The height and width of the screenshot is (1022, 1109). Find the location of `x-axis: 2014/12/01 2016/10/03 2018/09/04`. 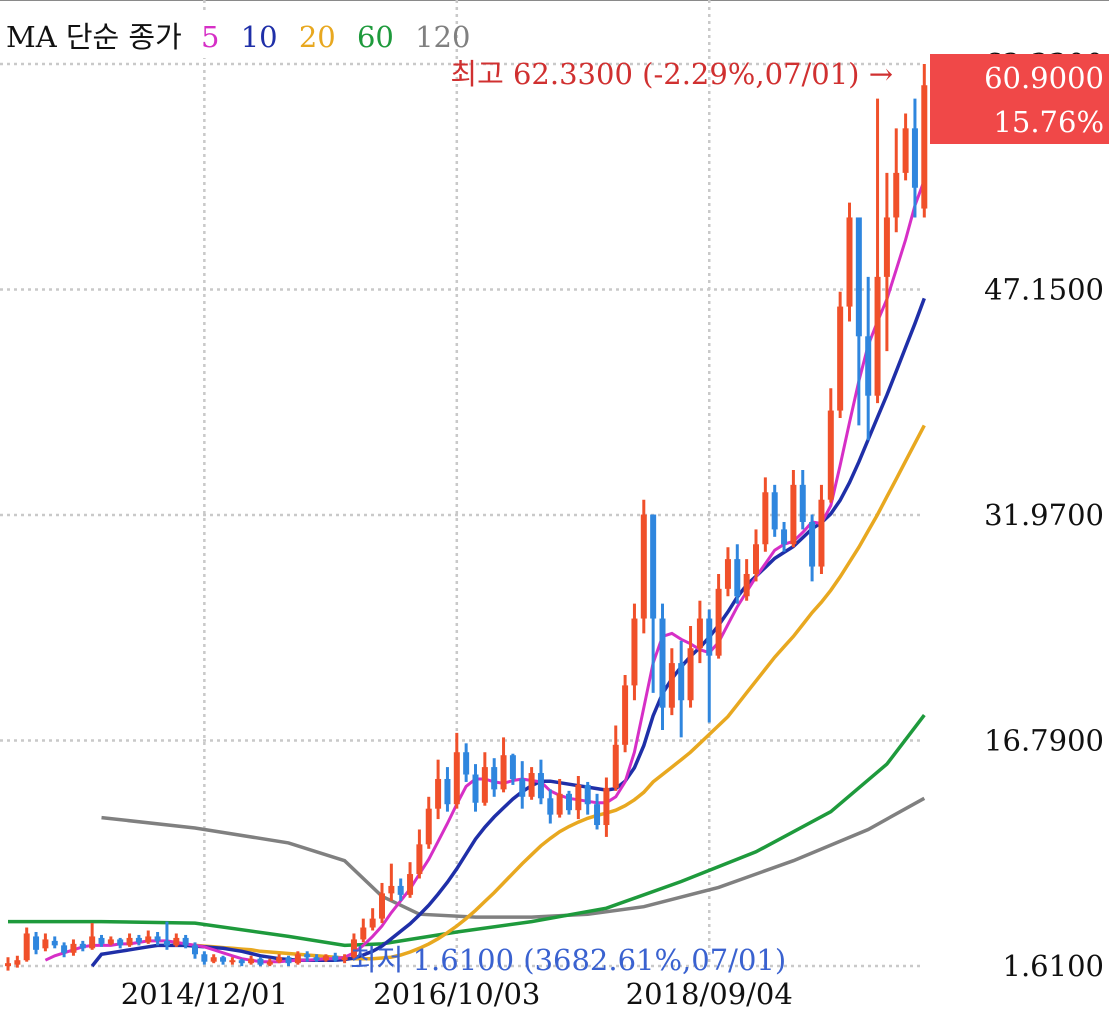

x-axis: 2014/12/01 2016/10/03 2018/09/04 is located at coordinates (457, 994).